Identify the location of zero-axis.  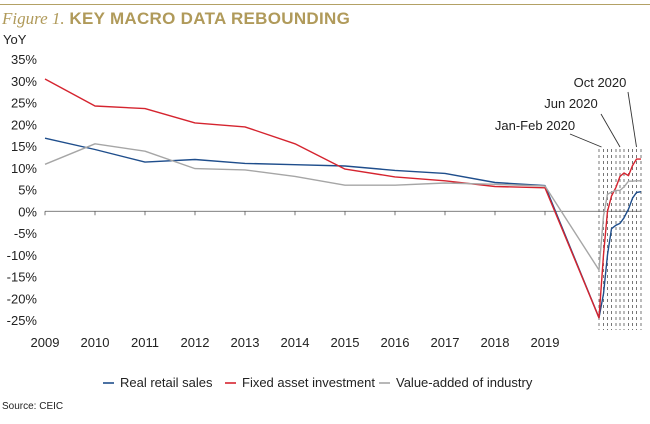
(342, 213).